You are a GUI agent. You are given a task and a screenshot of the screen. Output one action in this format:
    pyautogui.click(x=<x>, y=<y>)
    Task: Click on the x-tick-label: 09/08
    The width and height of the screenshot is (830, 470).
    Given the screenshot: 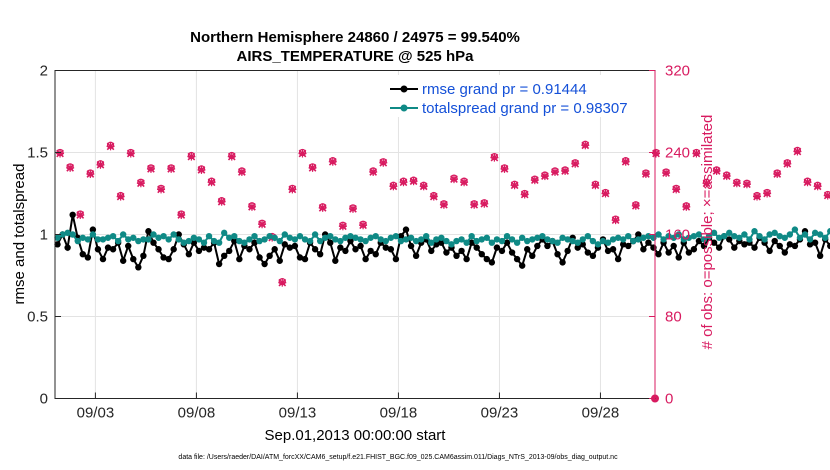 What is the action you would take?
    pyautogui.click(x=197, y=413)
    